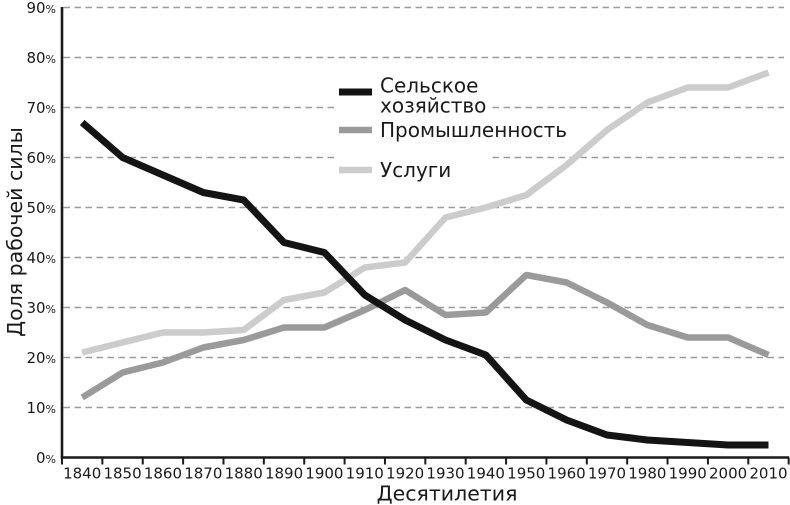  I want to click on x-tick-label: 1990, so click(688, 474).